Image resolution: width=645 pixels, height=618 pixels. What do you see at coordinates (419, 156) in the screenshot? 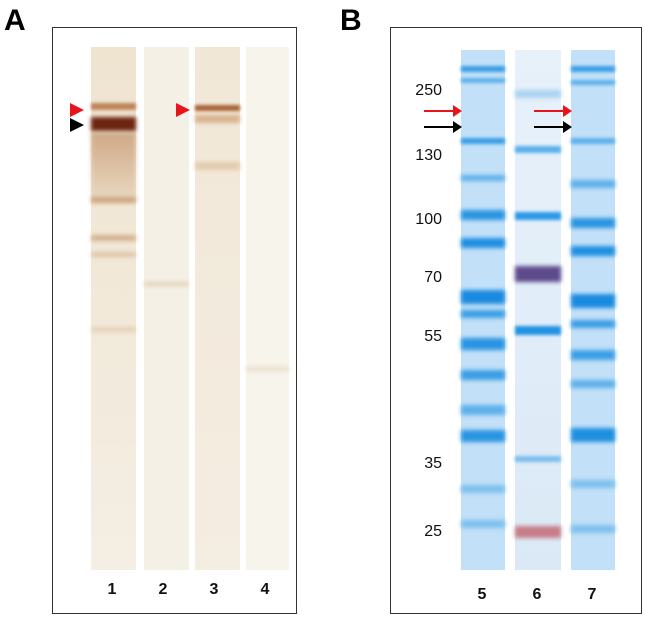
I see `mw-label-130: 130` at bounding box center [419, 156].